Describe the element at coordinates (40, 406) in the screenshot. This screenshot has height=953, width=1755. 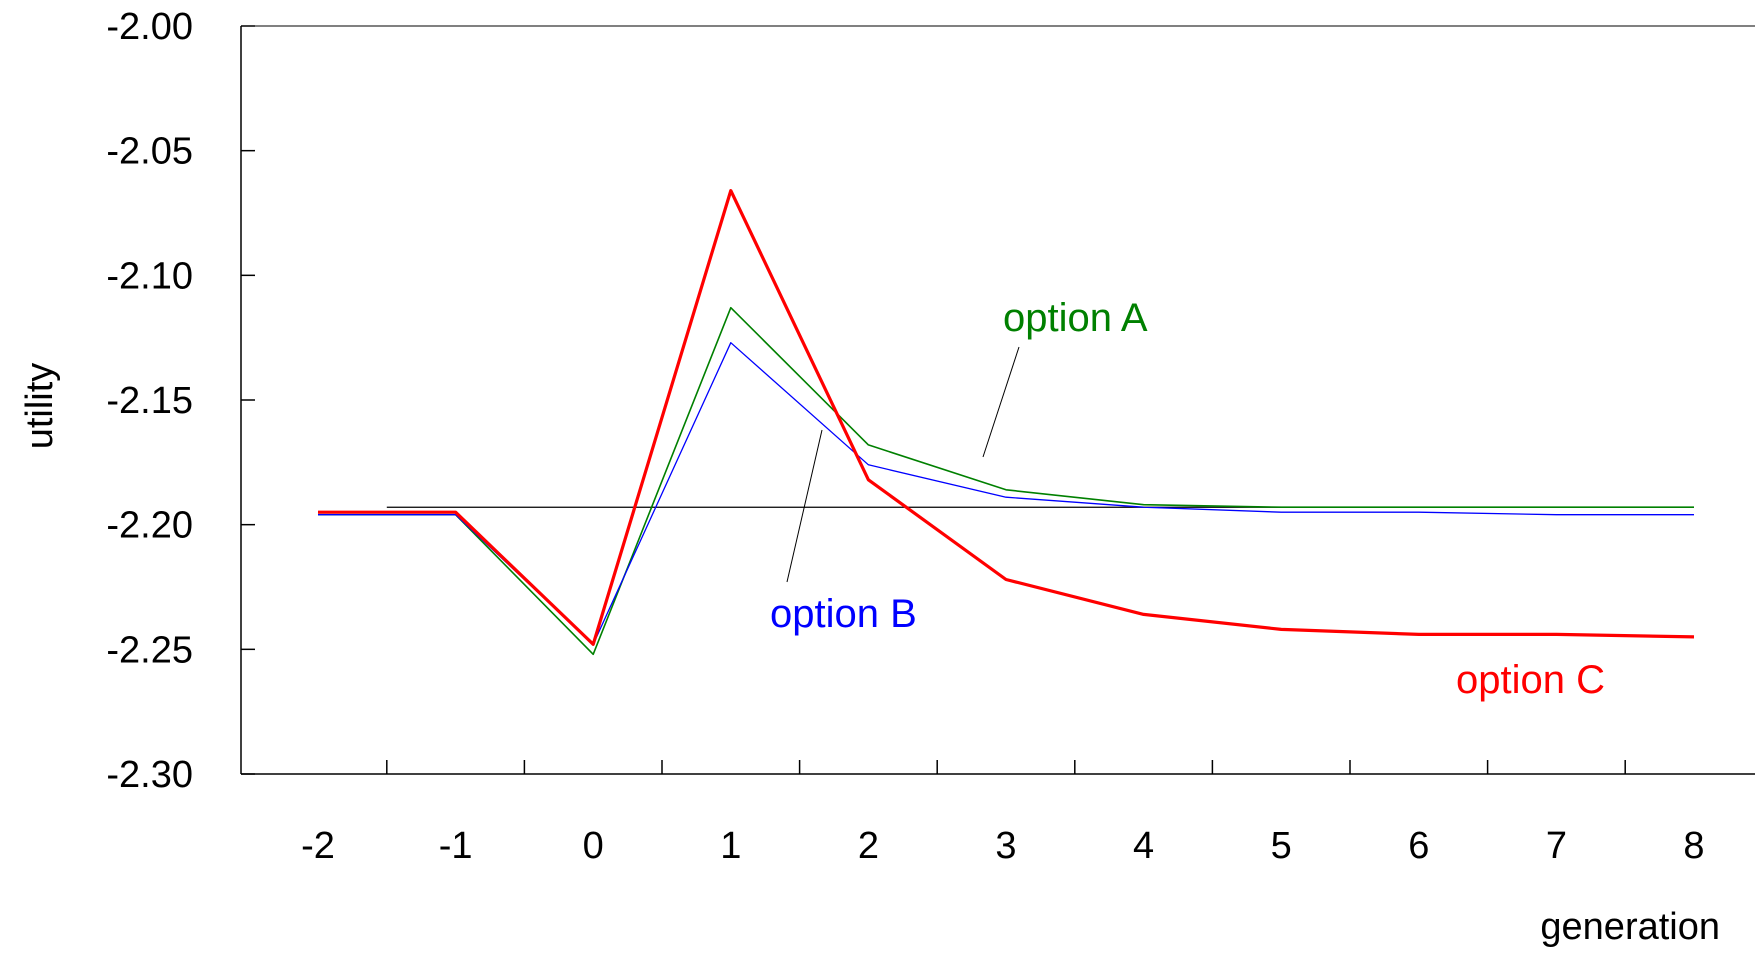
I see `y-axis-title: utility` at that location.